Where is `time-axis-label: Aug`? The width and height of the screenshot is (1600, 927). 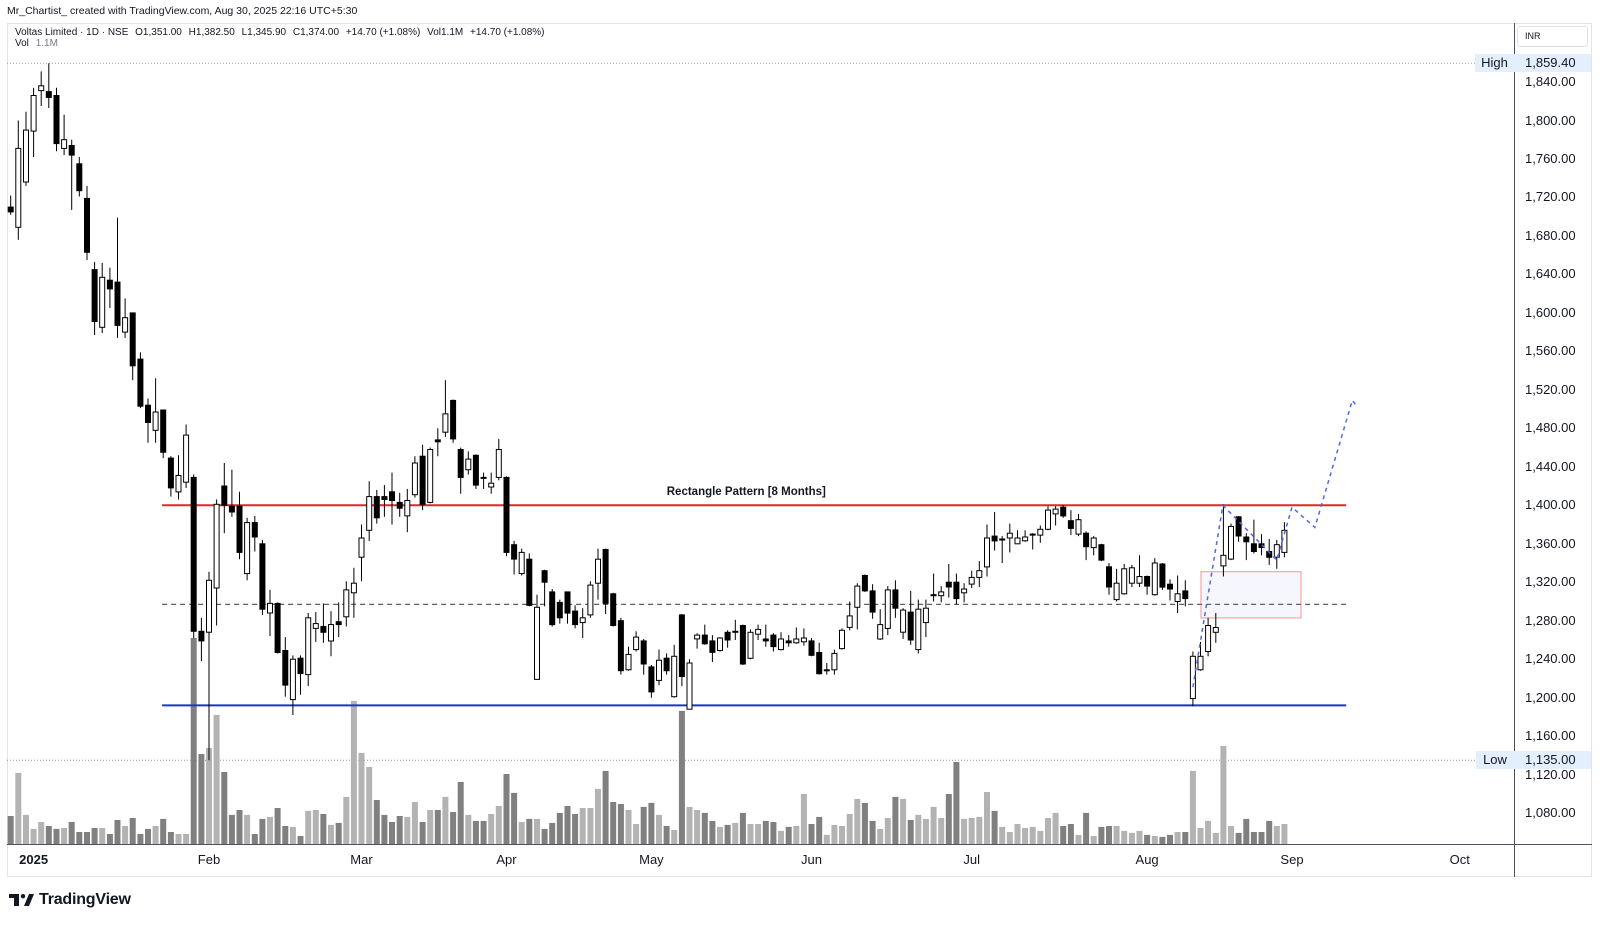 time-axis-label: Aug is located at coordinates (1147, 859).